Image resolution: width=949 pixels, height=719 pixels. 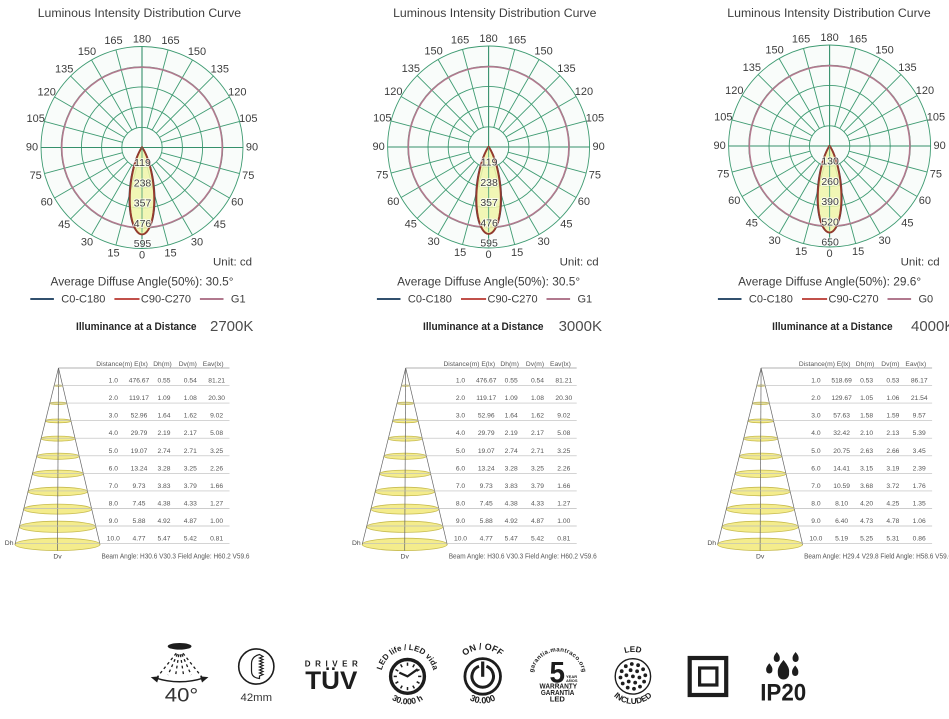 I want to click on svg-text: TÜV, so click(x=331, y=680).